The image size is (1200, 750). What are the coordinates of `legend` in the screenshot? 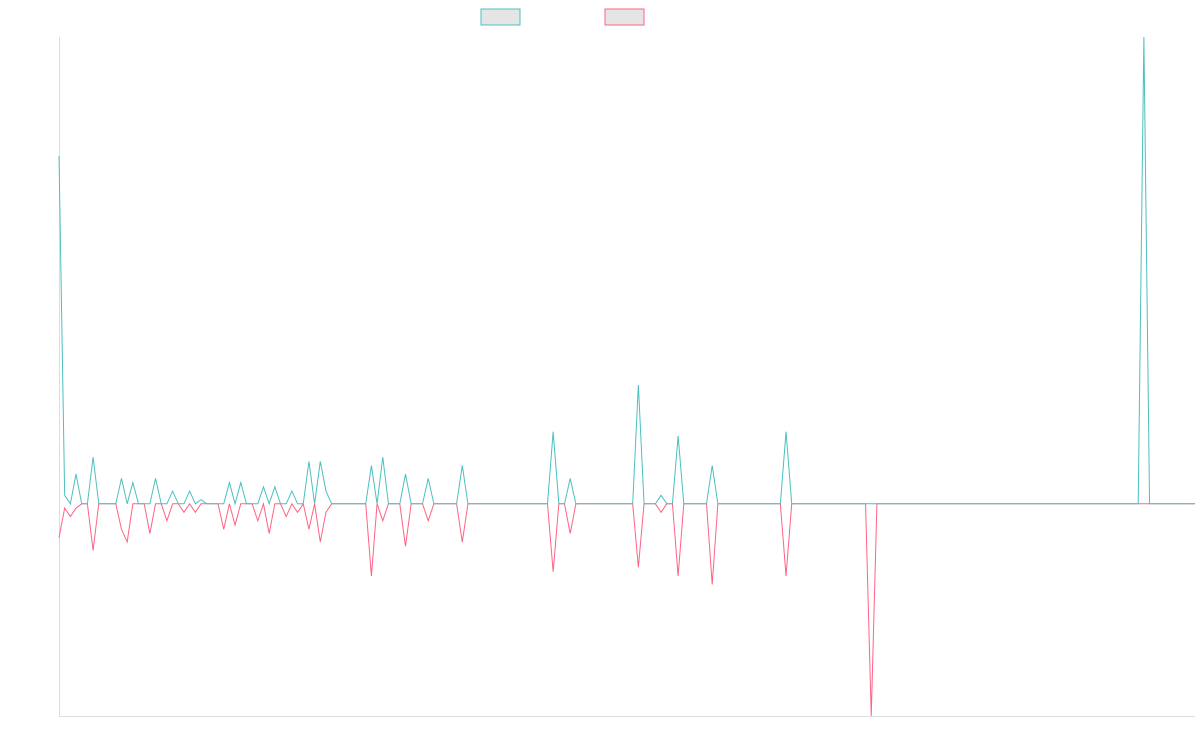 It's located at (562, 17).